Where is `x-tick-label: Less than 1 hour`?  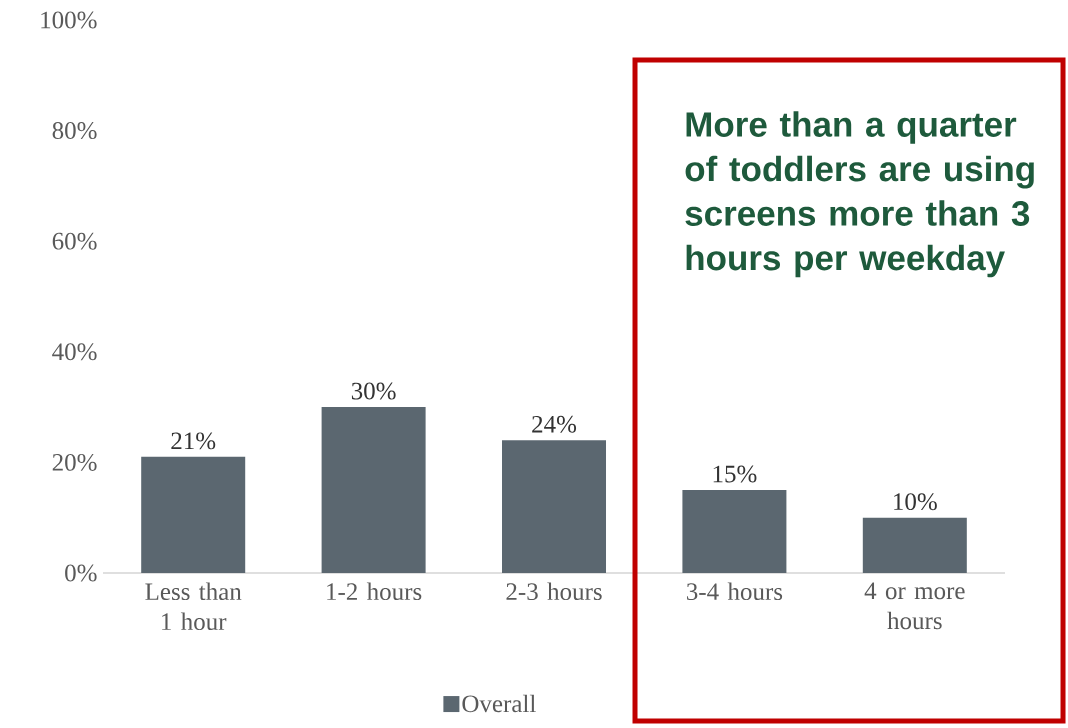 x-tick-label: Less than 1 hour is located at coordinates (193, 606).